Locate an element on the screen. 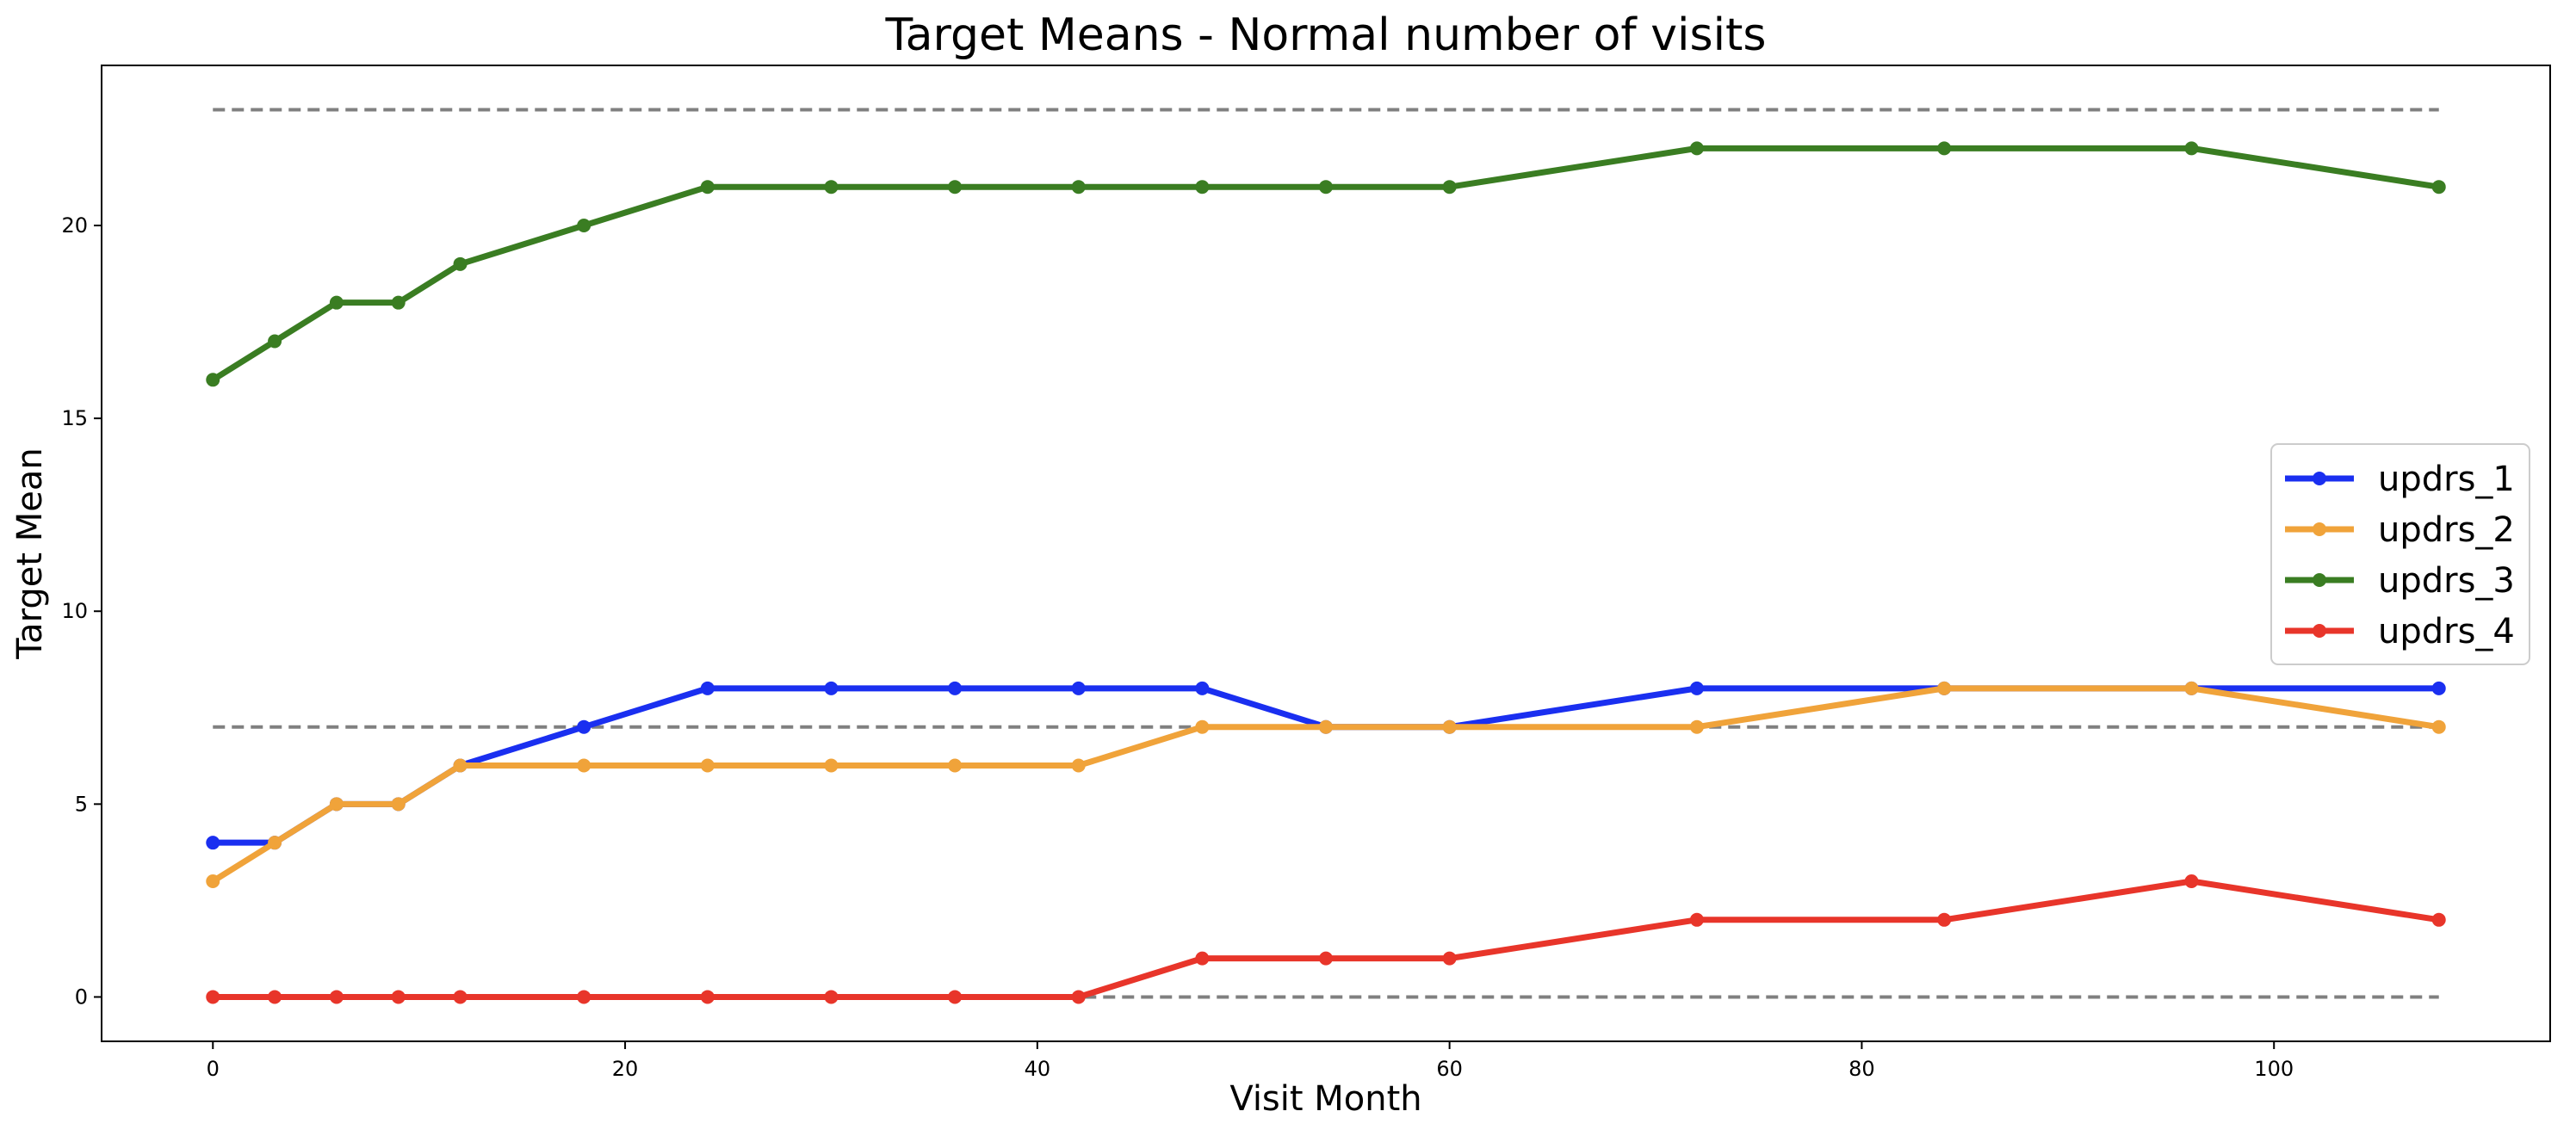 Image resolution: width=2576 pixels, height=1136 pixels. legend-item-updrs_4: updrs_4 is located at coordinates (2400, 631).